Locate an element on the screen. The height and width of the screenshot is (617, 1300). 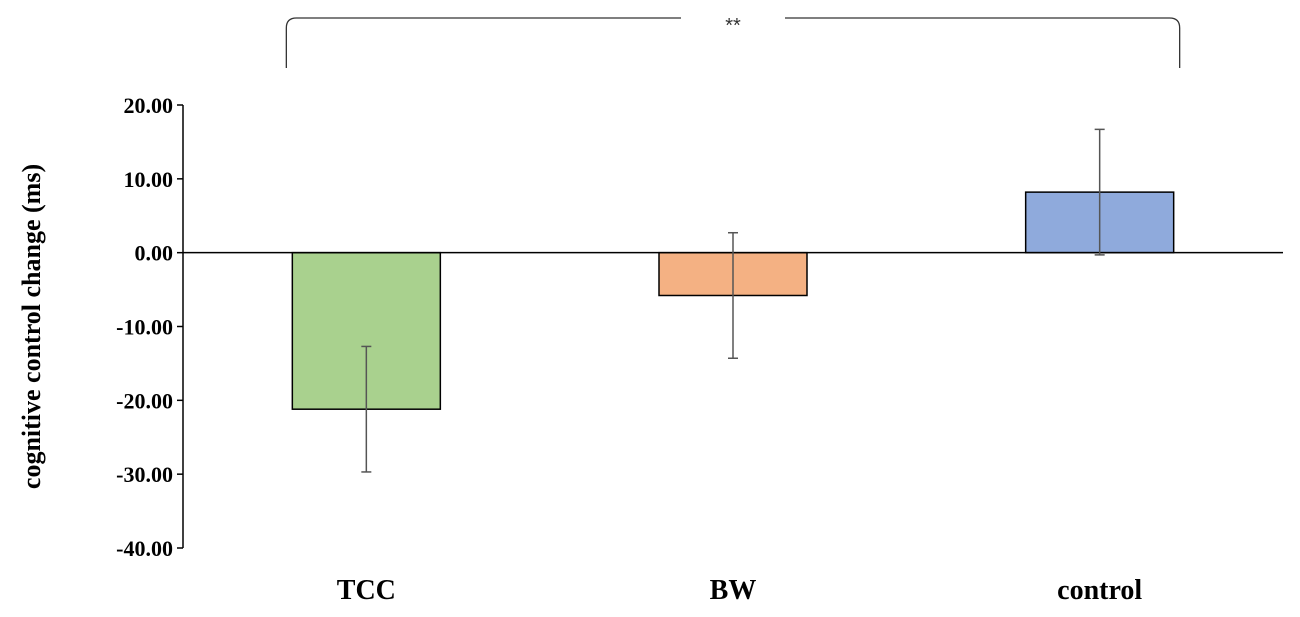
y-tick-label: -20.00 is located at coordinates (144, 400).